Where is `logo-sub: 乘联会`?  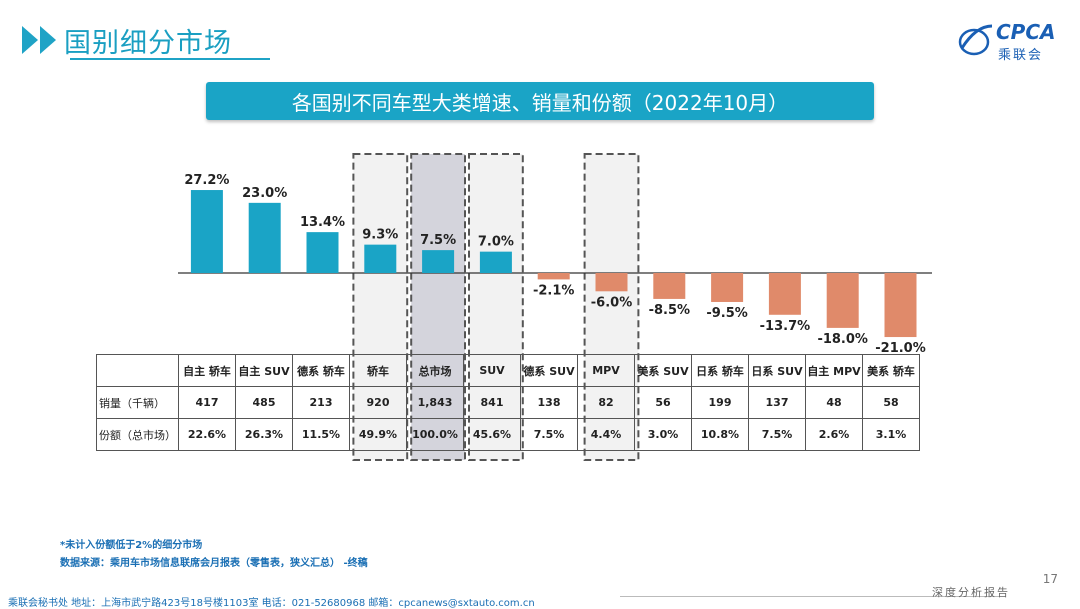
logo-sub: 乘联会 is located at coordinates (1021, 55).